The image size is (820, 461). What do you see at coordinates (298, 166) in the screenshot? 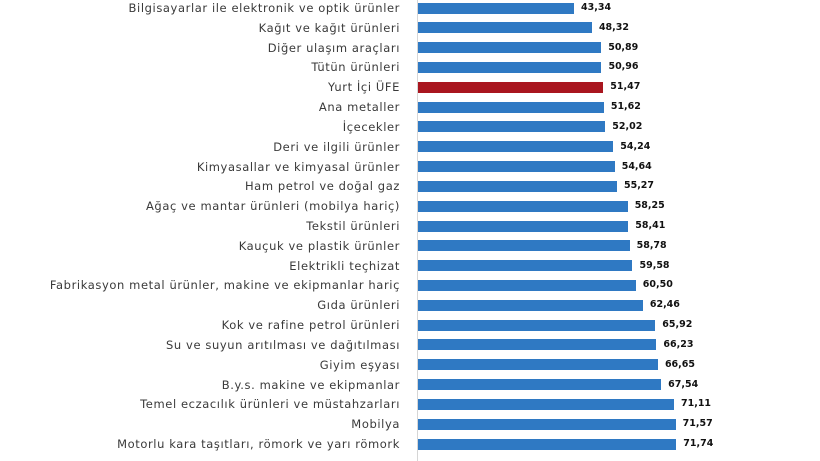
I see `category-label: Kimyasallar ve kimyasal ürünler` at bounding box center [298, 166].